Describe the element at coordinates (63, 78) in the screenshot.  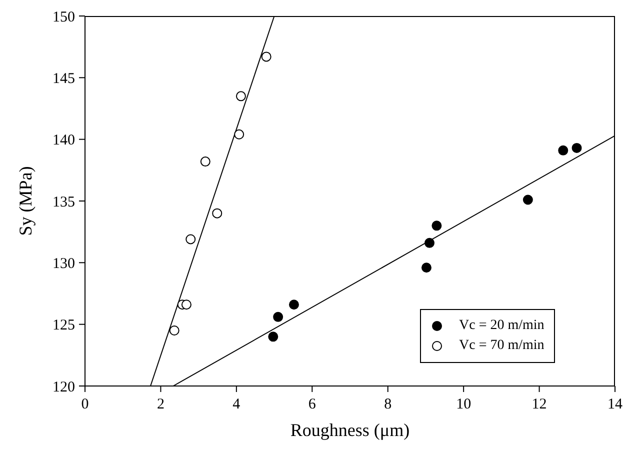
I see `y-tick-label: 145` at that location.